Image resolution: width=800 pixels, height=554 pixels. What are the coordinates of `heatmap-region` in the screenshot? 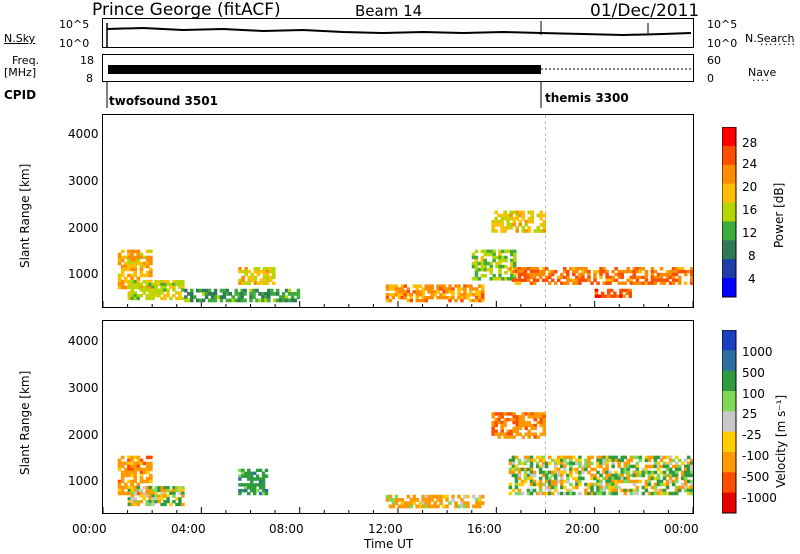 It's located at (156, 496).